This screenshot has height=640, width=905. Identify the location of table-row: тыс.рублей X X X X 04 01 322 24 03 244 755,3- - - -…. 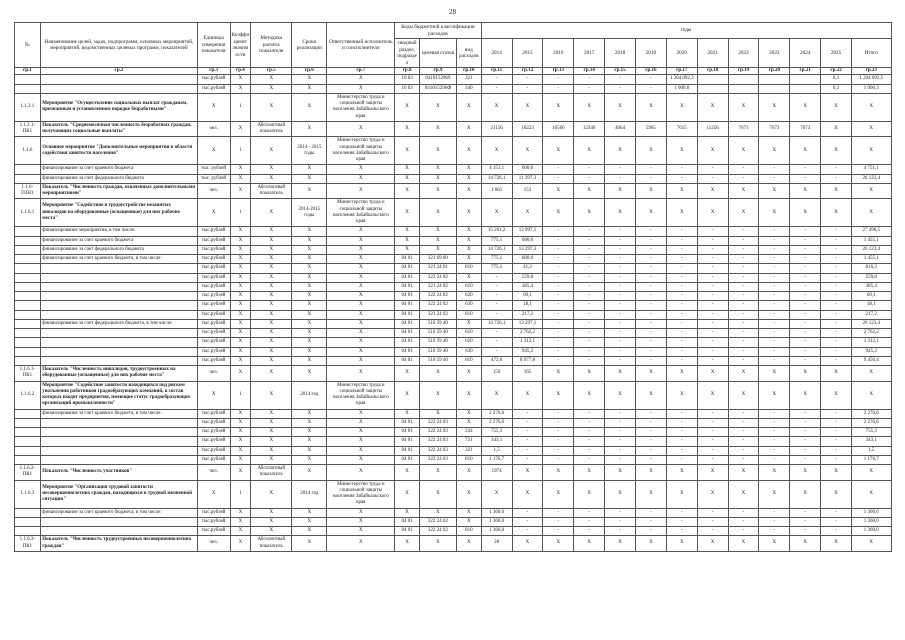
(452, 432).